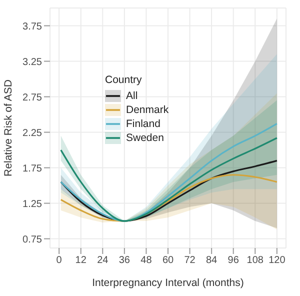 This screenshot has width=300, height=296. Describe the element at coordinates (168, 283) in the screenshot. I see `x-axis-title: Interpregnancy Interval (months)` at that location.